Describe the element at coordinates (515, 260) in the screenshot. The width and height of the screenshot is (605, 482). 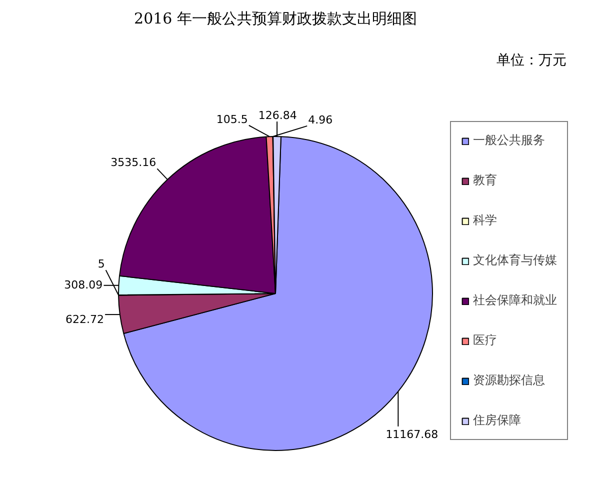
I see `legend-label: 文化体育与传媒` at that location.